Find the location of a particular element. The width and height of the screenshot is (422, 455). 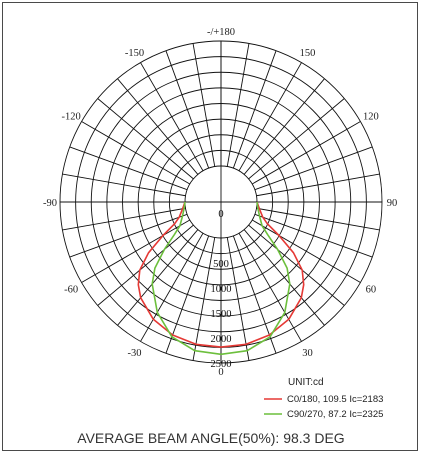

angle-tick-label: -60 is located at coordinates (71, 290).